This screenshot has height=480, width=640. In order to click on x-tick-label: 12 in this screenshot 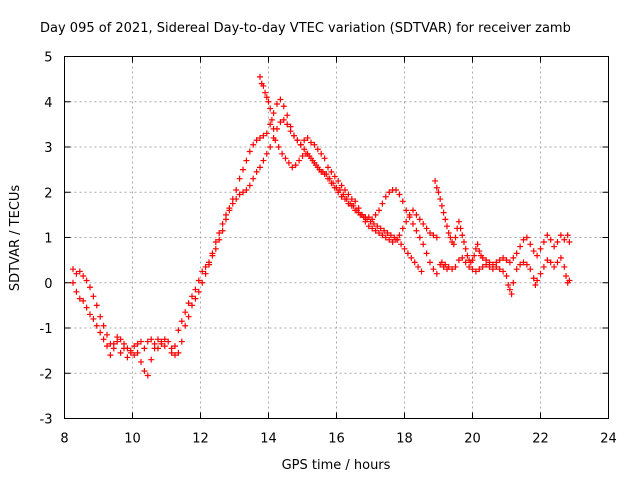, I will do `click(200, 439)`.